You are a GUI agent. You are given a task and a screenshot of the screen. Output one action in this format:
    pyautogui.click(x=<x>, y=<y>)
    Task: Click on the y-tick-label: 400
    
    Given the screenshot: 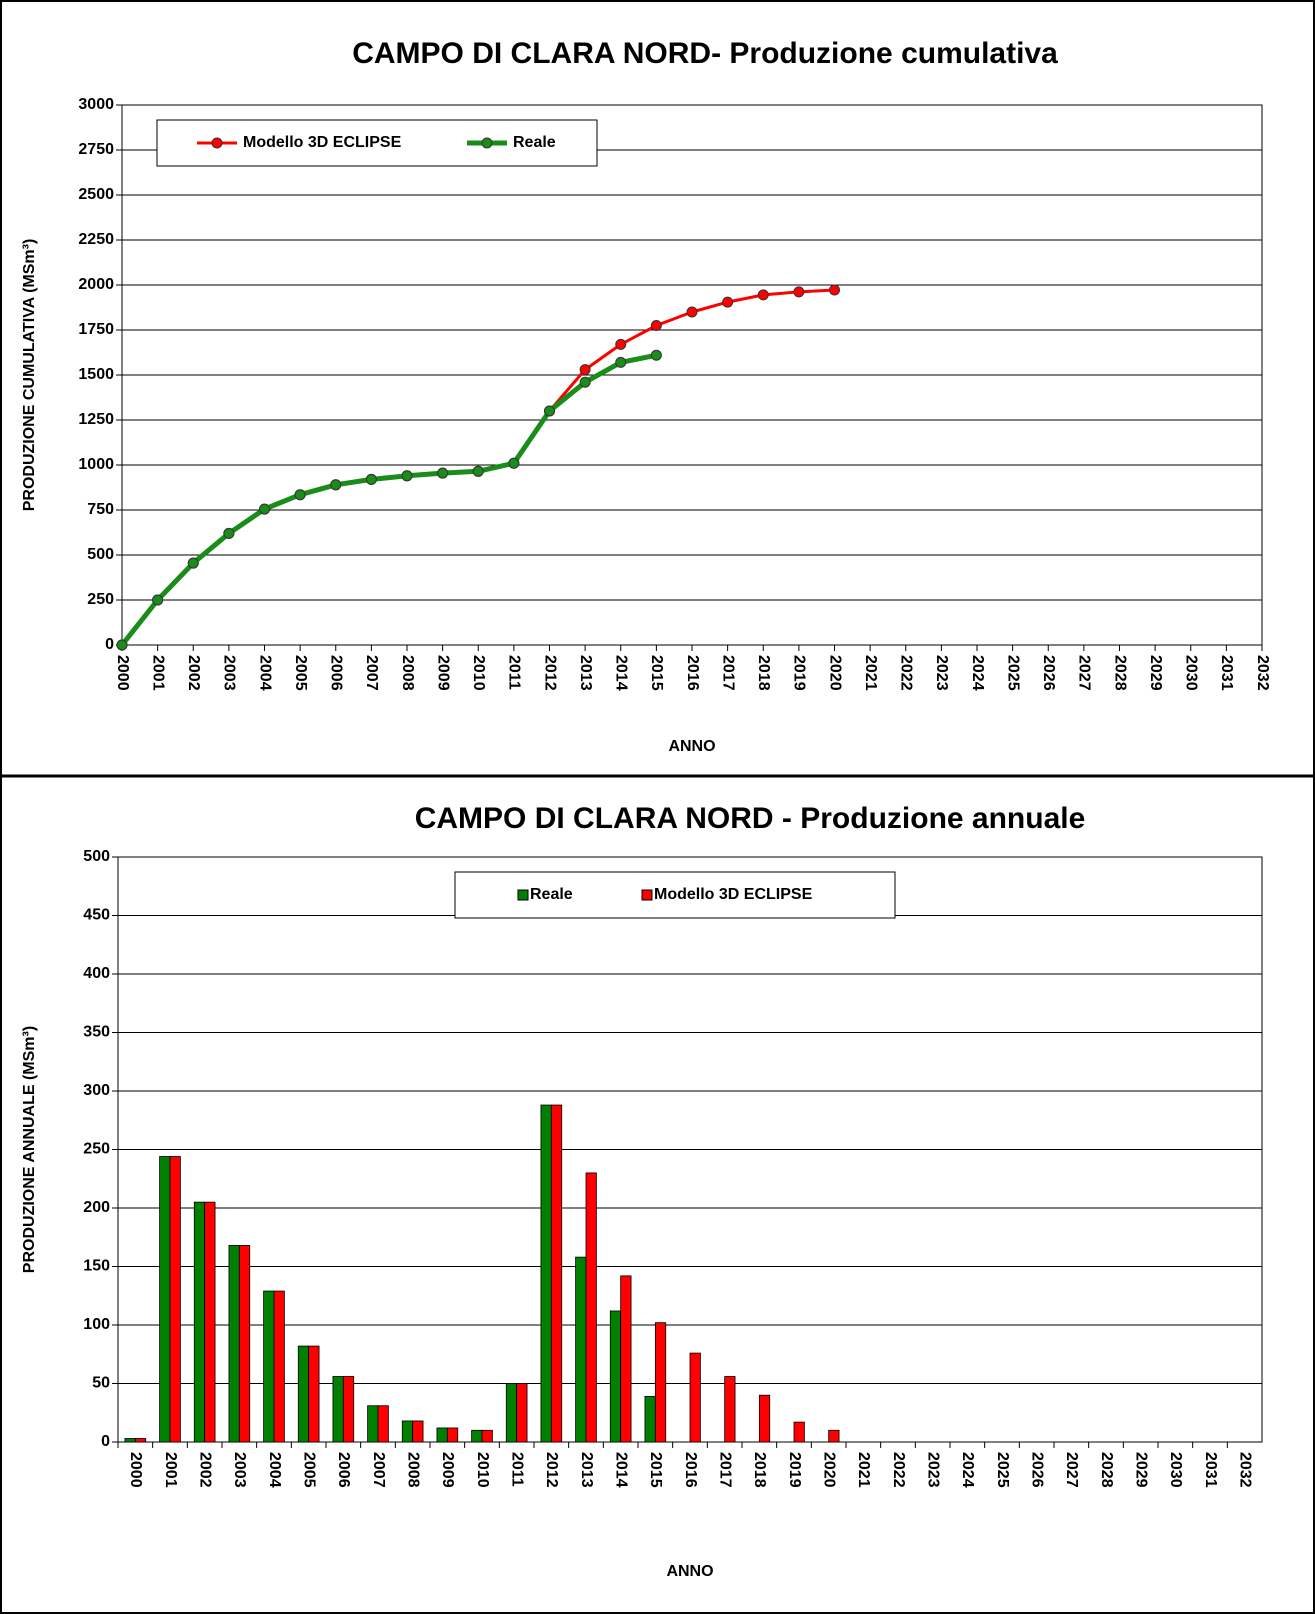 What is the action you would take?
    pyautogui.click(x=96, y=973)
    